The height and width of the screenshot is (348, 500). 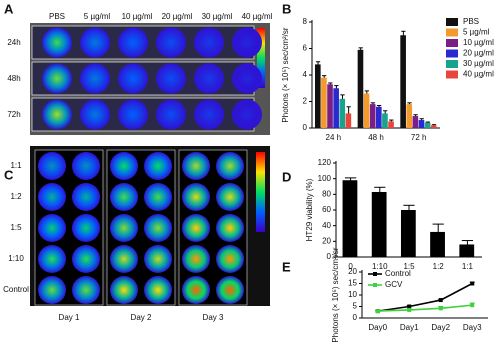 What do you see at coordinates (286, 8) in the screenshot?
I see `panel-label: B` at bounding box center [286, 8].